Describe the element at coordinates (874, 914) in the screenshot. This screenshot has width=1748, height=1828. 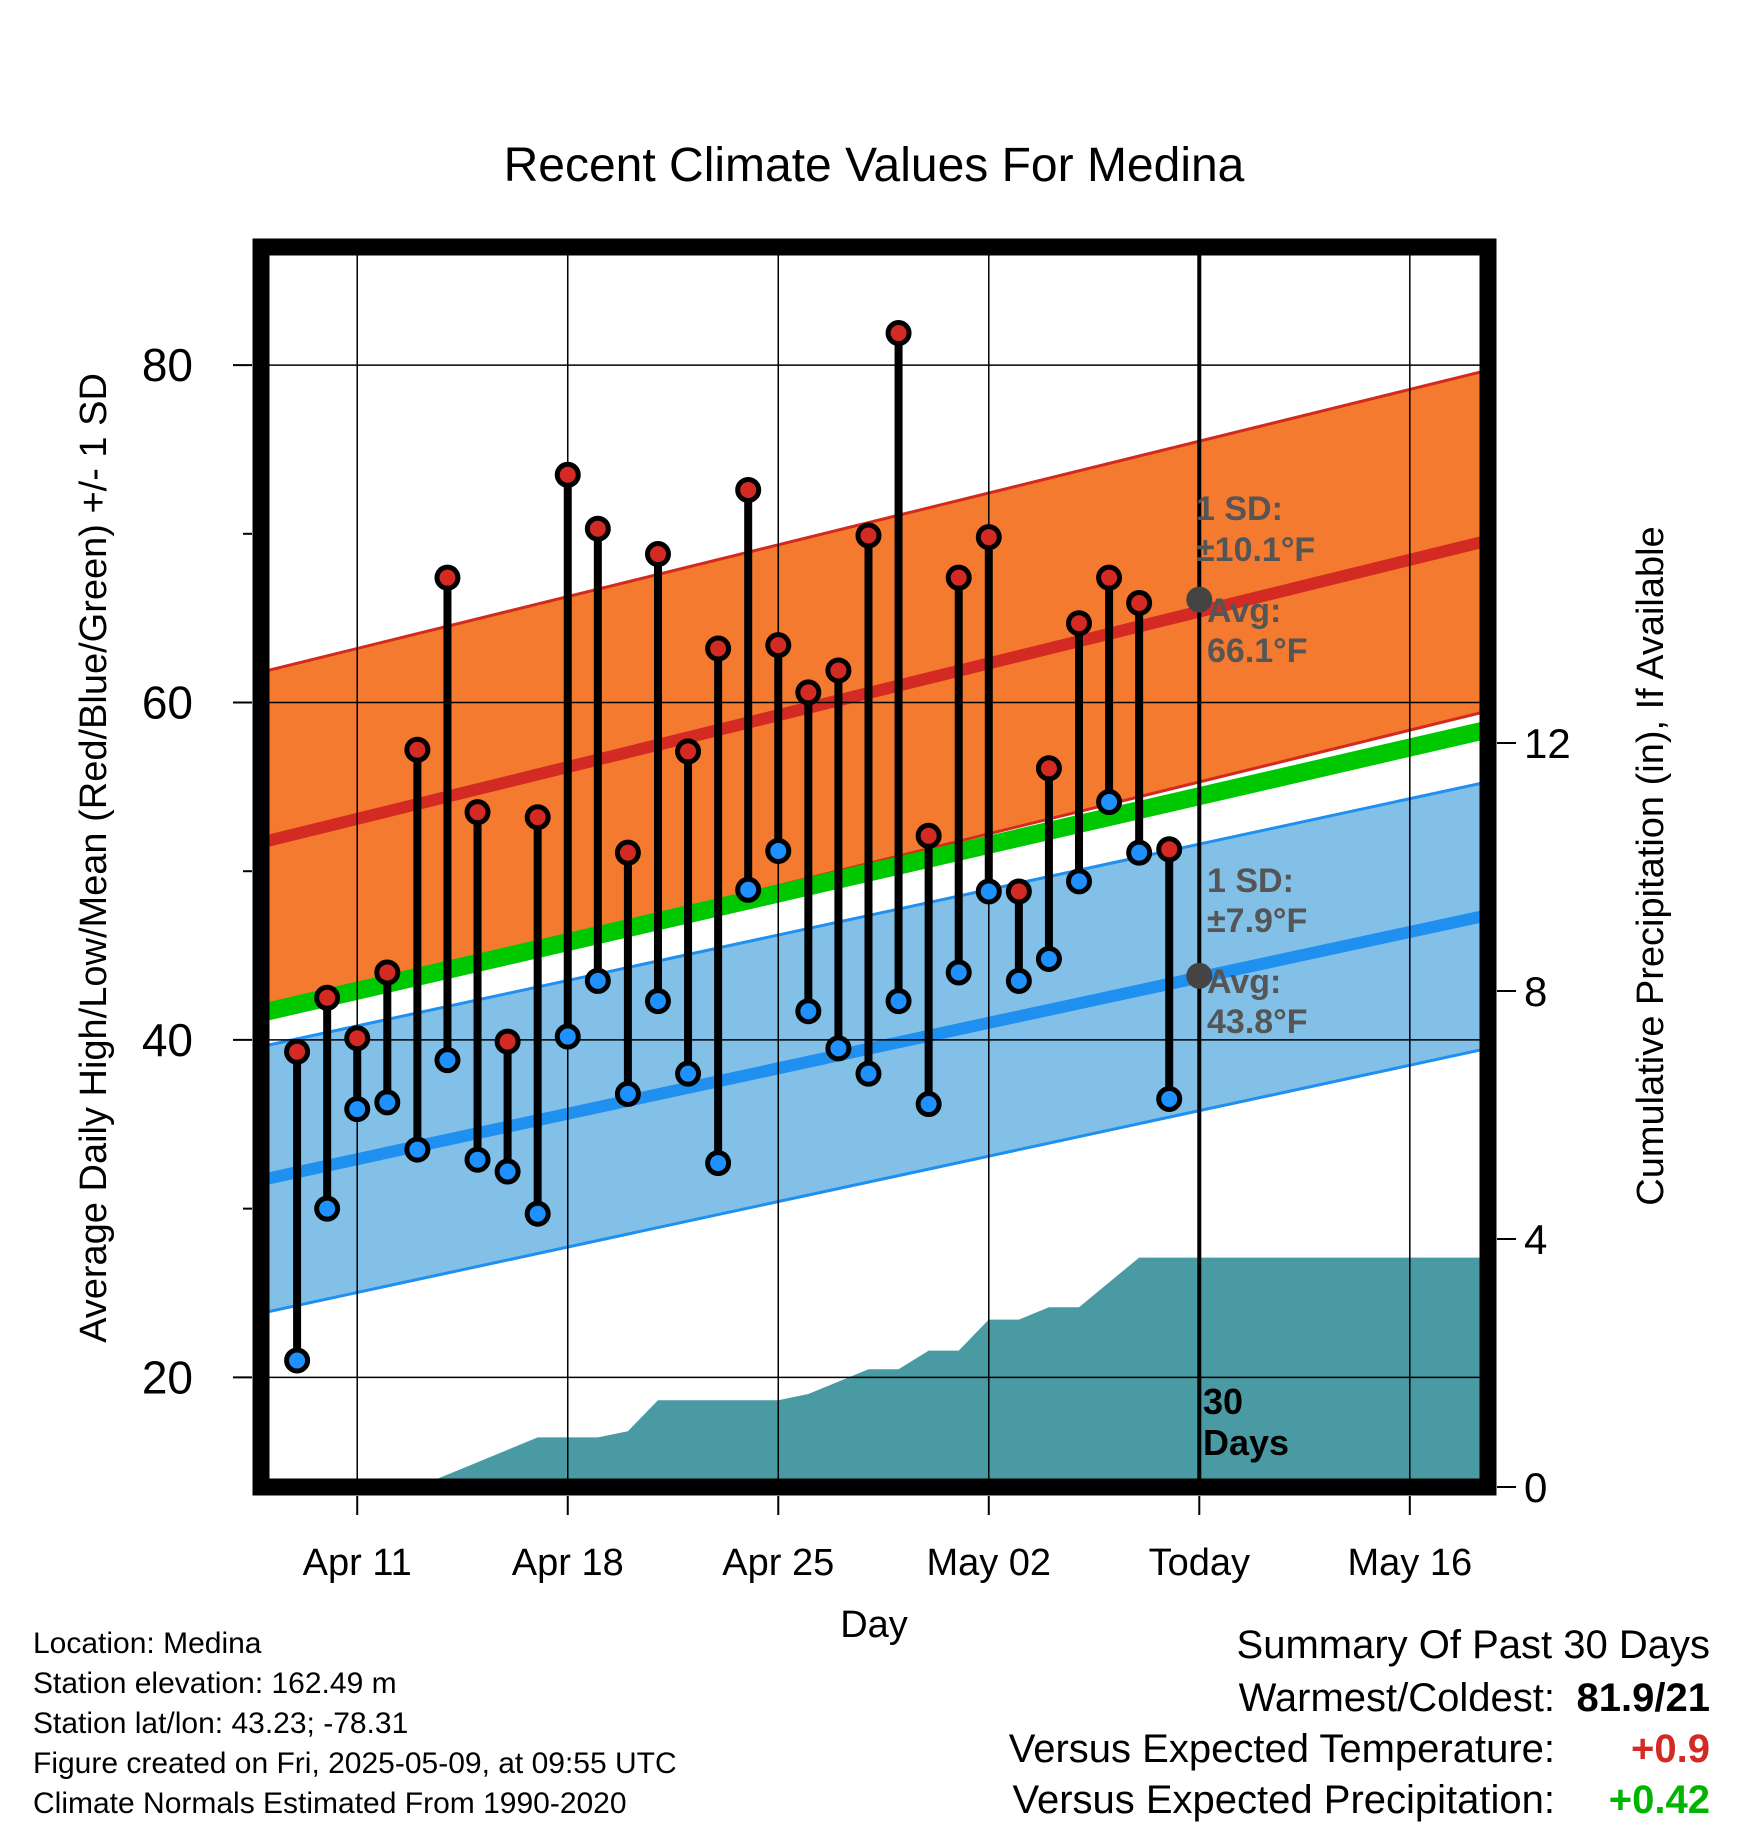
I see `low-sd-upper-edge` at that location.